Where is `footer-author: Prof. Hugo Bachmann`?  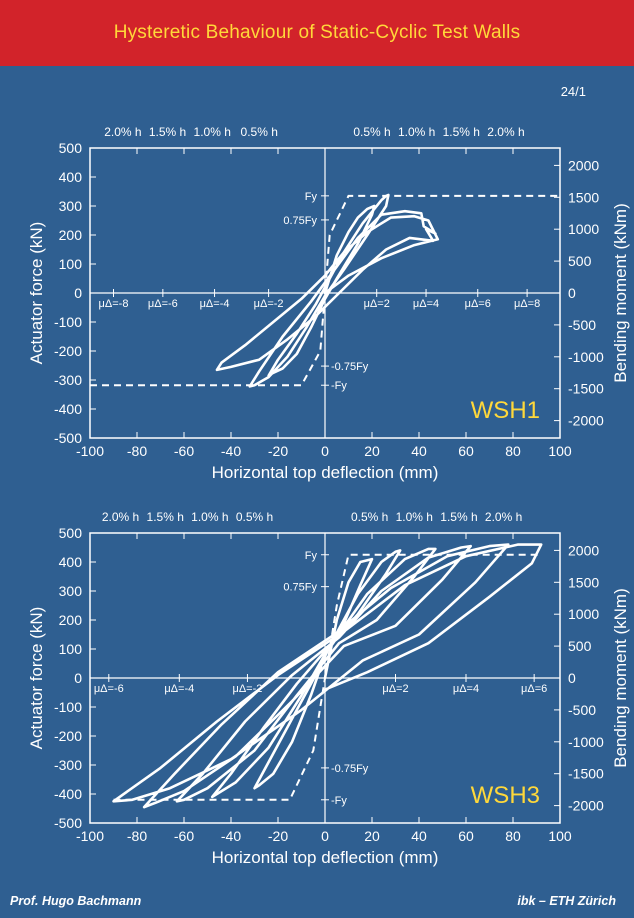
footer-author: Prof. Hugo Bachmann is located at coordinates (76, 901).